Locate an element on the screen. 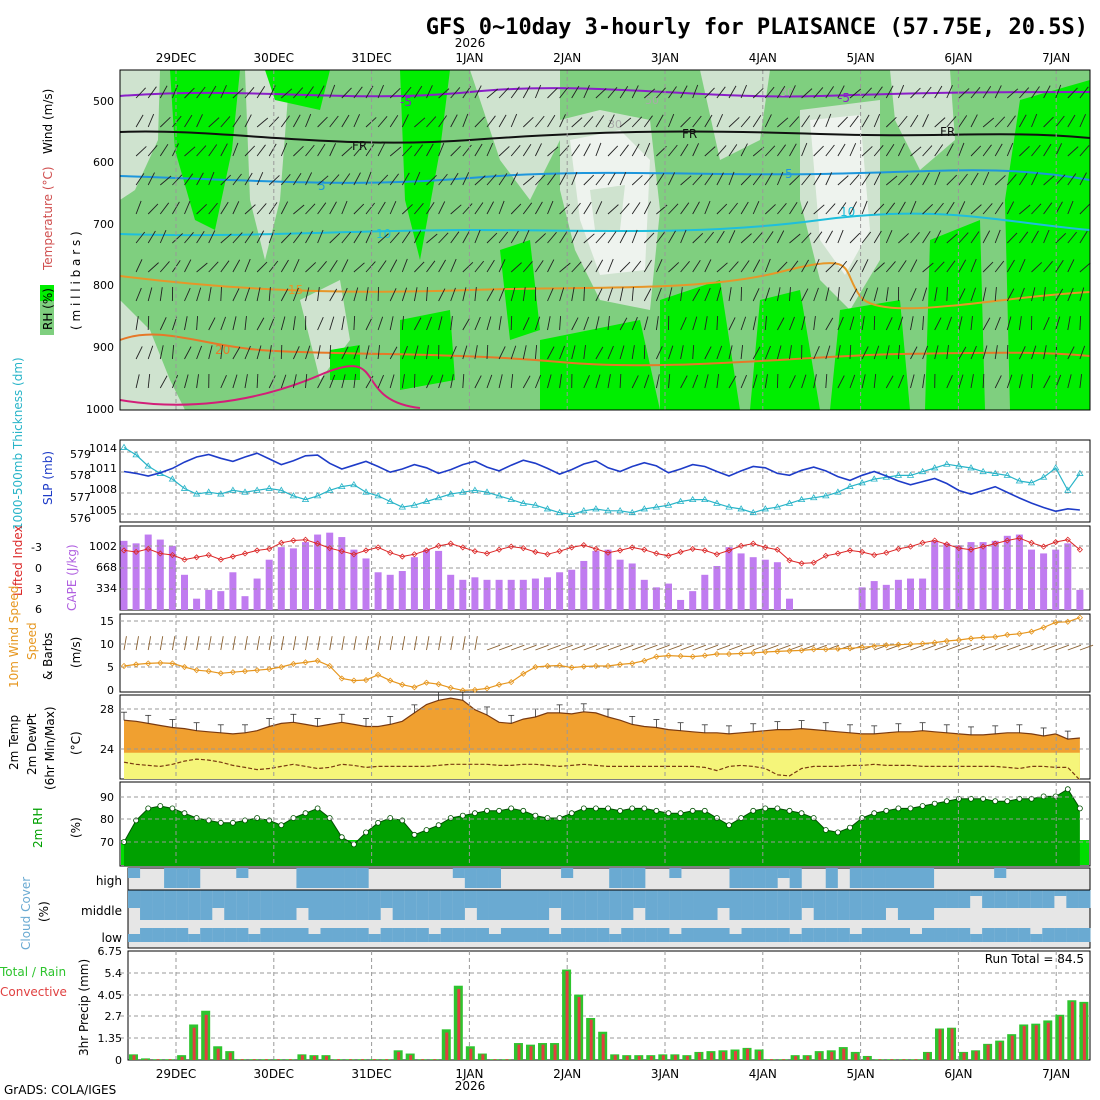 This screenshot has width=1100, height=1100. temp-minmax-whiskers is located at coordinates (596, 715).